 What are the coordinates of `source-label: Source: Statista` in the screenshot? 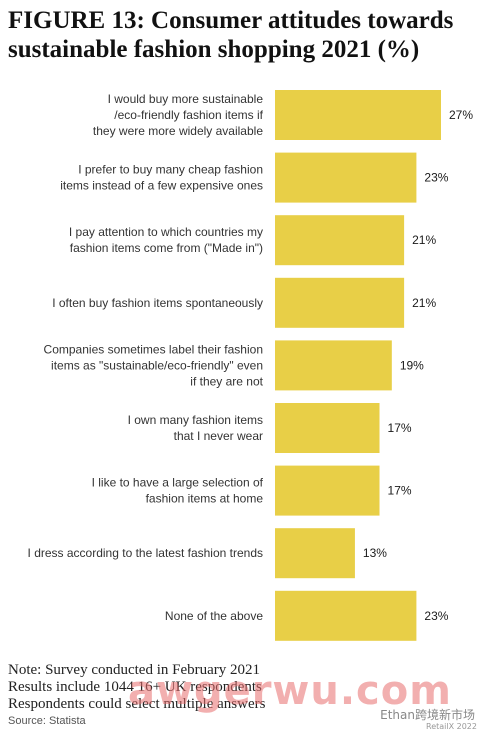 It's located at (47, 721).